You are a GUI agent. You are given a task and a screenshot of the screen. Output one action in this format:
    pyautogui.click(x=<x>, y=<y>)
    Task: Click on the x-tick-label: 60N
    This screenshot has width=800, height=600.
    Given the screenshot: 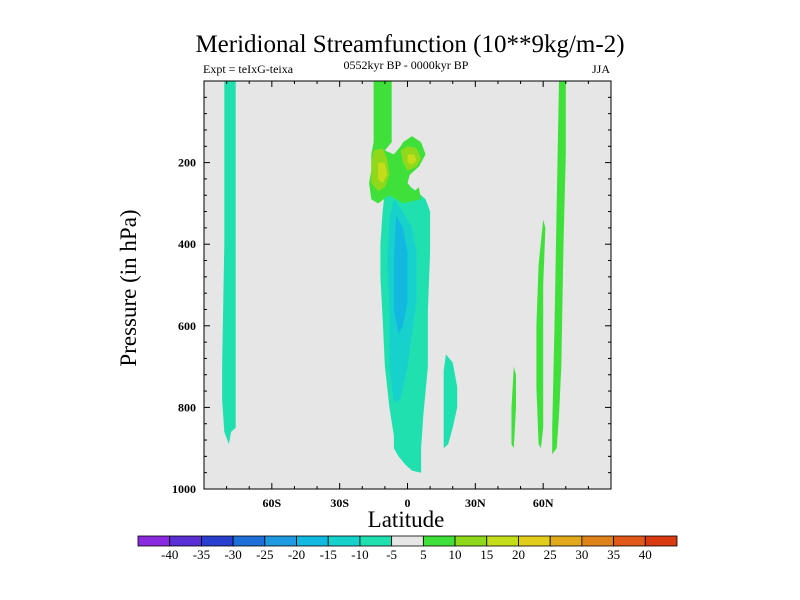 What is the action you would take?
    pyautogui.click(x=543, y=503)
    